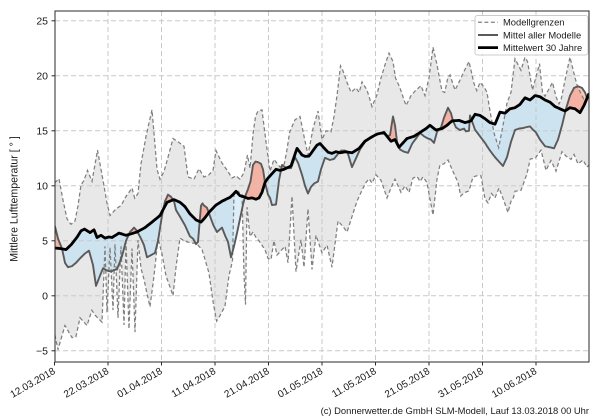 This screenshot has width=600, height=420. I want to click on svg-text: Mittel aller Modelle, so click(542, 34).